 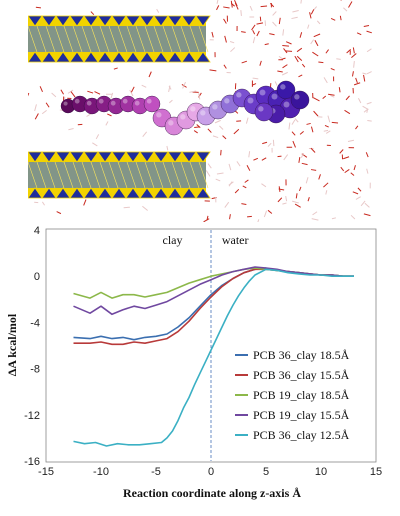 What do you see at coordinates (206, 240) in the screenshot?
I see `region-labels: clay water` at bounding box center [206, 240].